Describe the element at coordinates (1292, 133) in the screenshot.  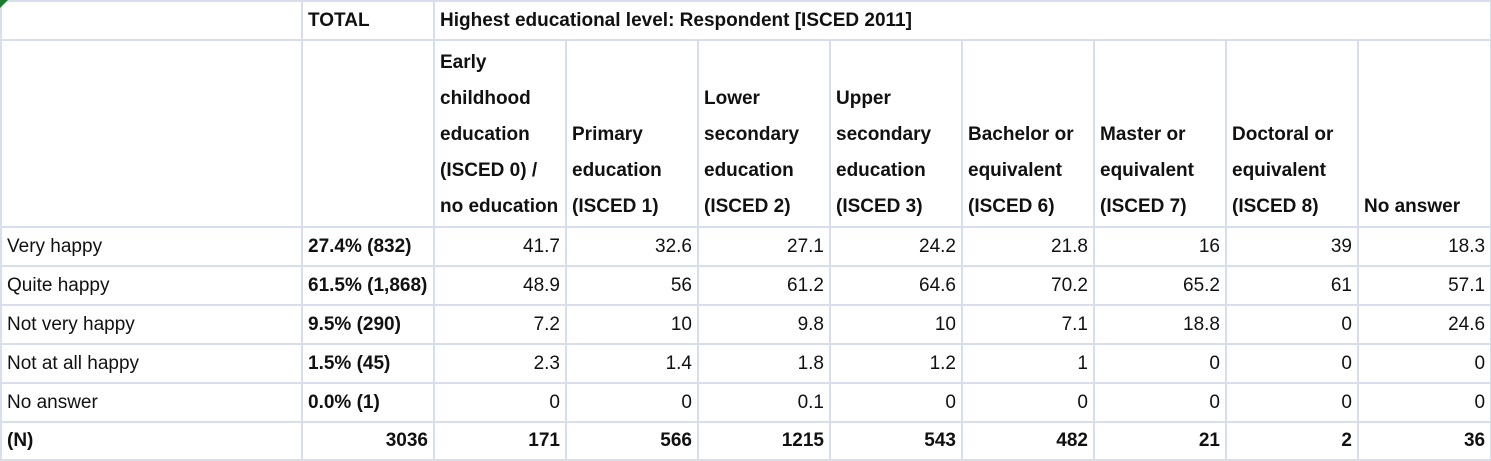
I see `column-header-isced-8: Doctoral or equivalent (ISCED 8)` at that location.